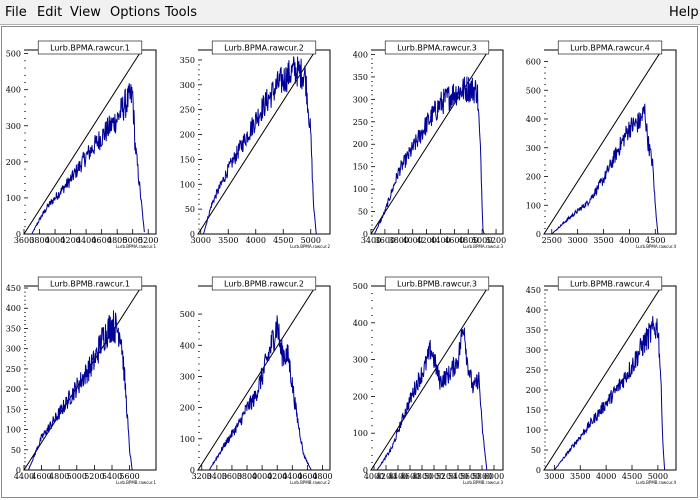 This screenshot has height=500, width=700. What do you see at coordinates (13, 369) in the screenshot?
I see `y-tick-label: 250` at bounding box center [13, 369].